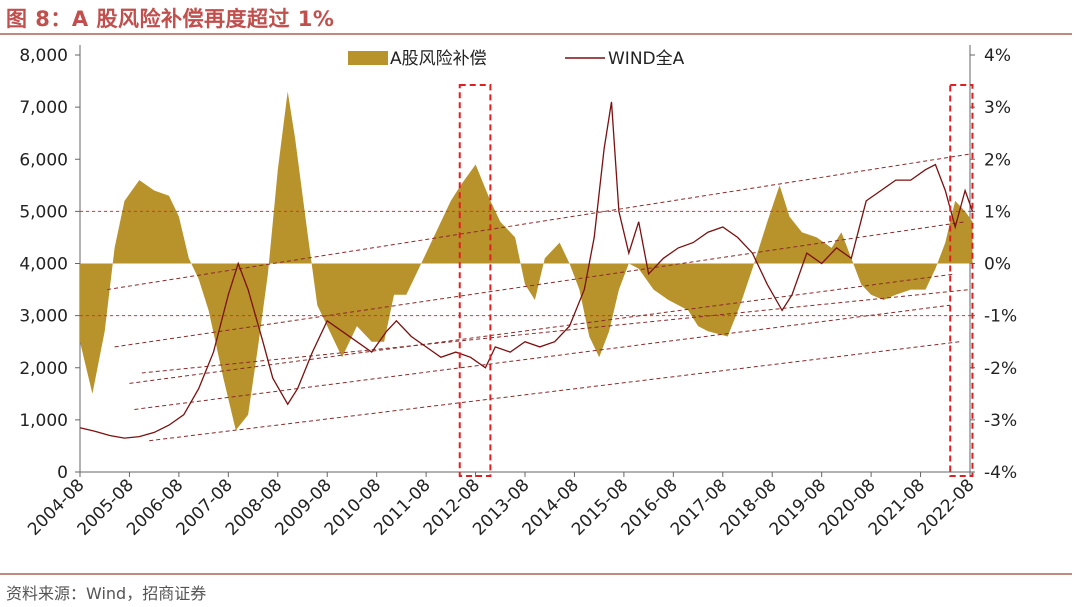  Describe the element at coordinates (536, 34) in the screenshot. I see `title-rule` at that location.